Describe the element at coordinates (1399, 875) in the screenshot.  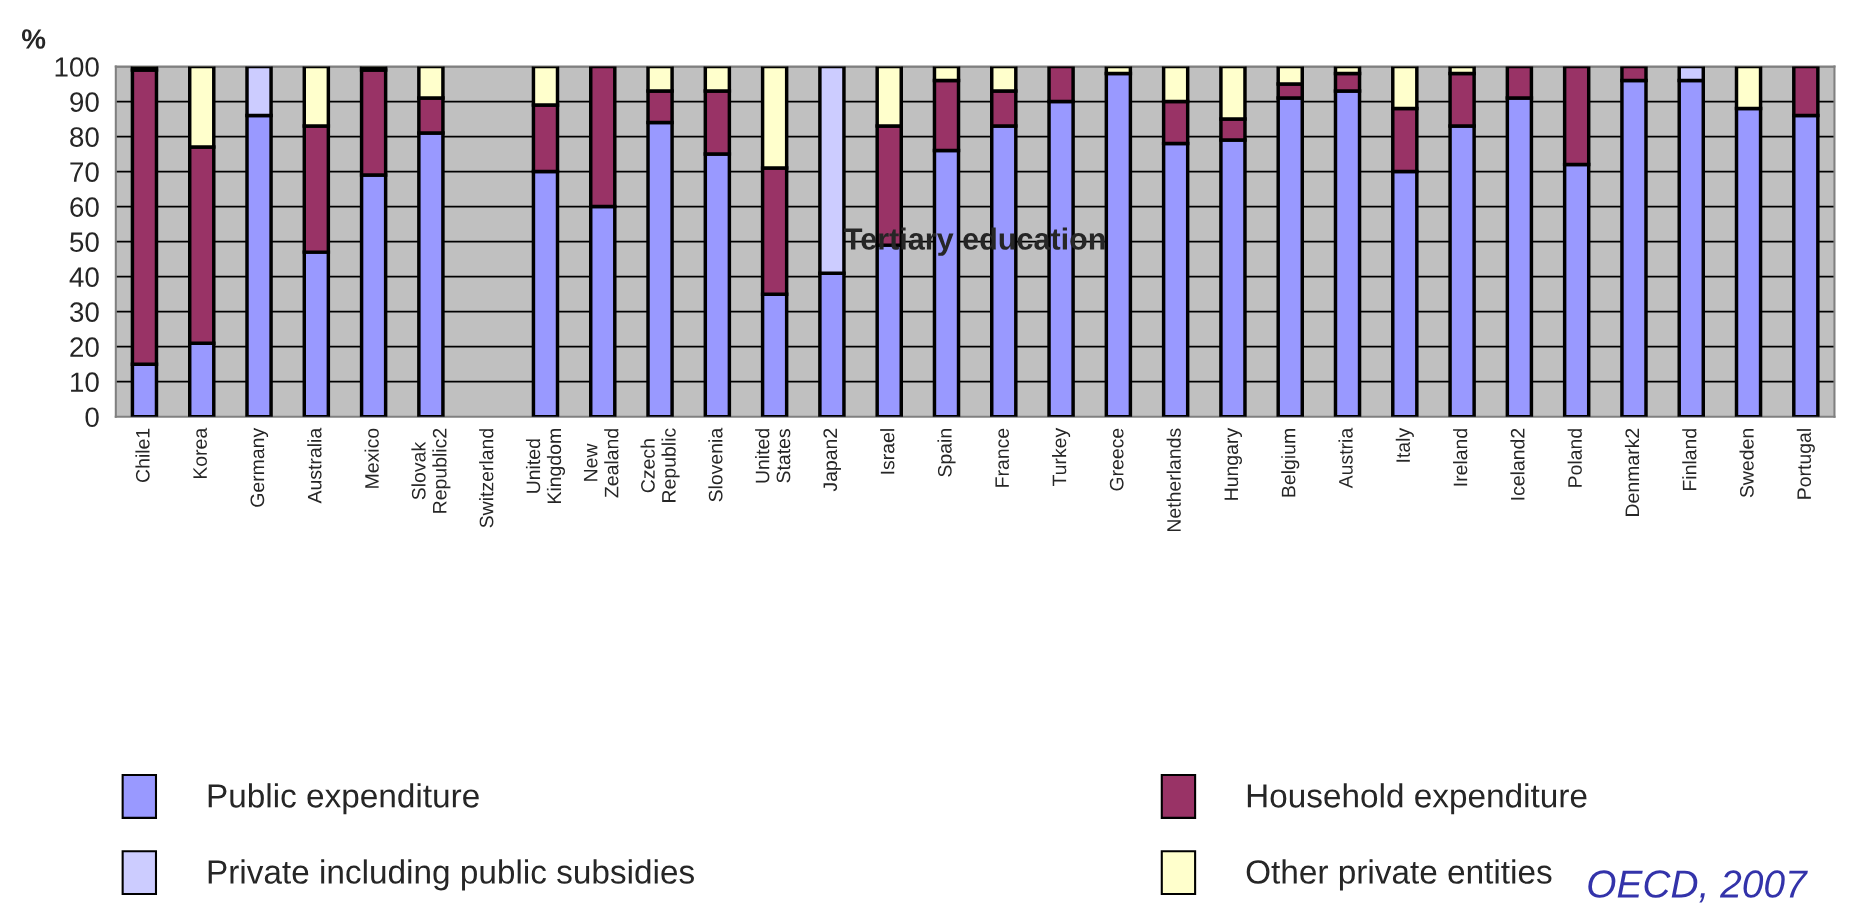
I see `legend-label: Other private entities` at that location.